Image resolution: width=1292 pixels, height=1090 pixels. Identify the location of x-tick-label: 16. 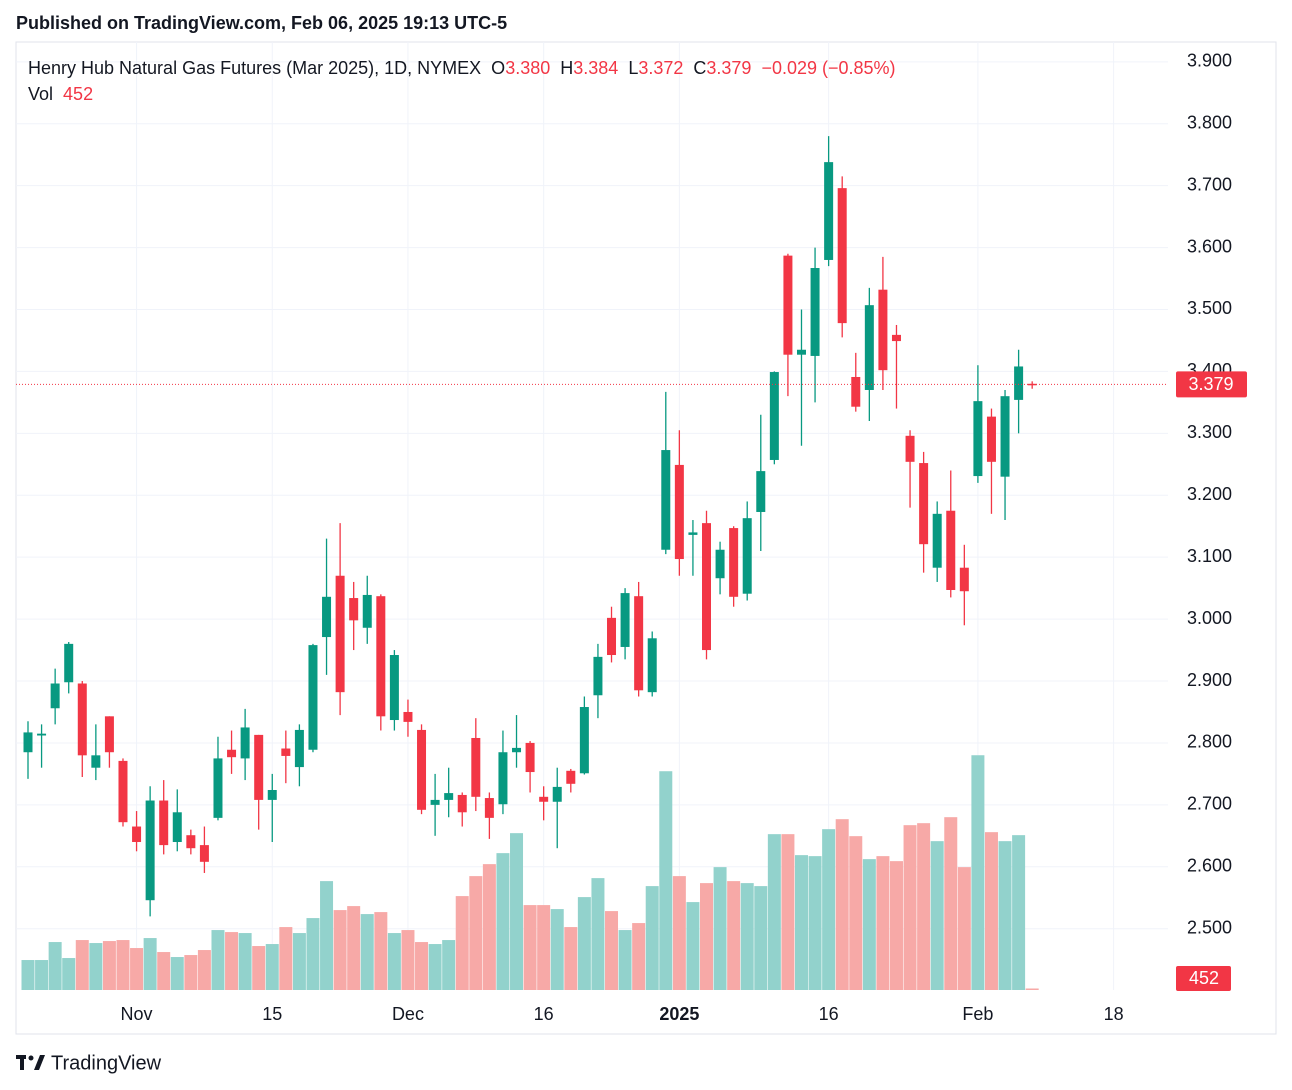
(829, 1014).